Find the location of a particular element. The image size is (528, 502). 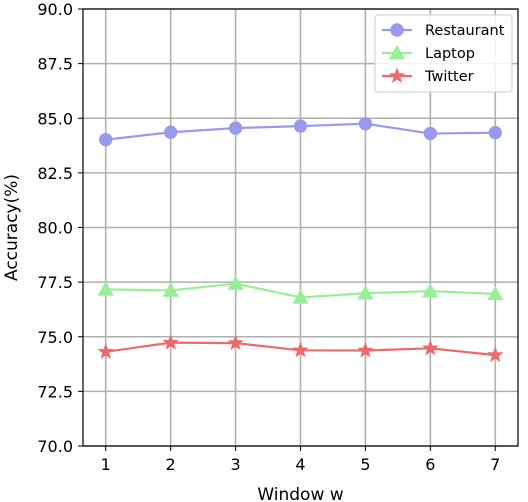

y-tick-label: 70.0 is located at coordinates (55, 446).